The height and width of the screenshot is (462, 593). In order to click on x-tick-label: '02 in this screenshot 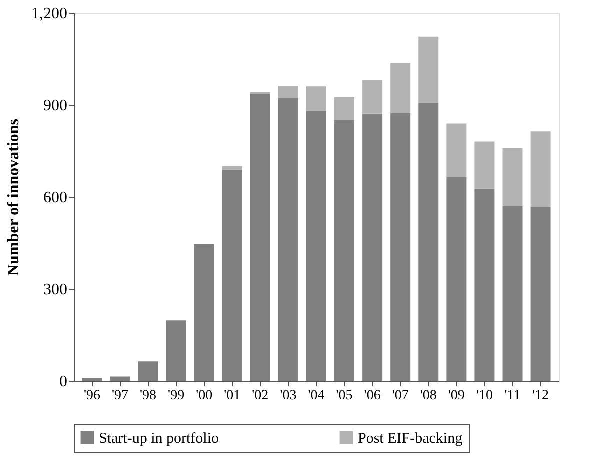, I will do `click(260, 396)`.